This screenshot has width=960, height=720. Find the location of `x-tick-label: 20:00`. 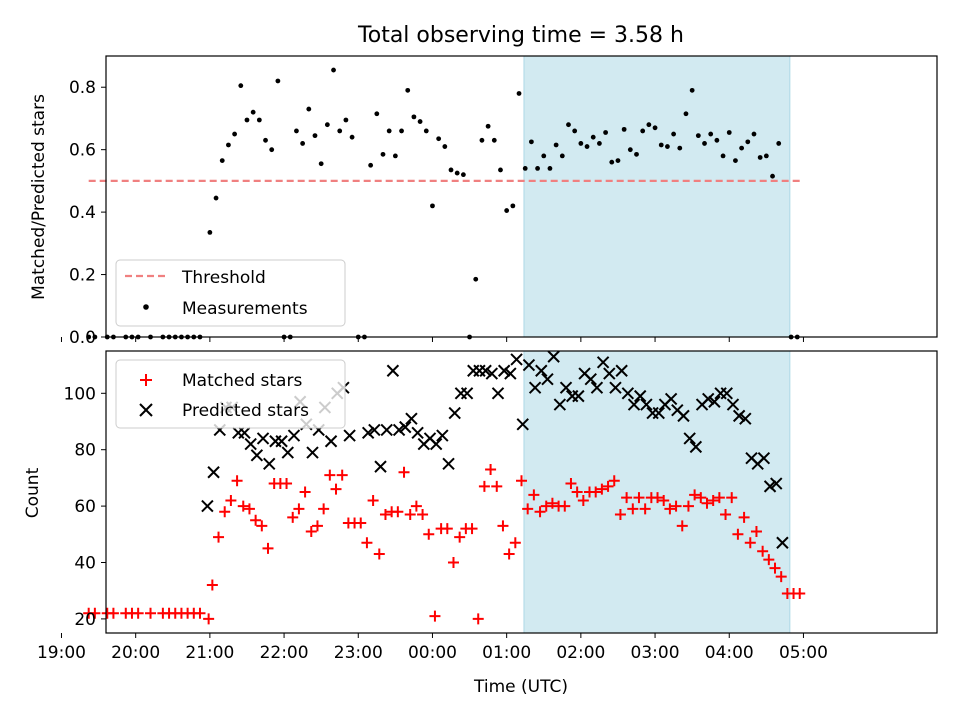

x-tick-label: 20:00 is located at coordinates (135, 653).